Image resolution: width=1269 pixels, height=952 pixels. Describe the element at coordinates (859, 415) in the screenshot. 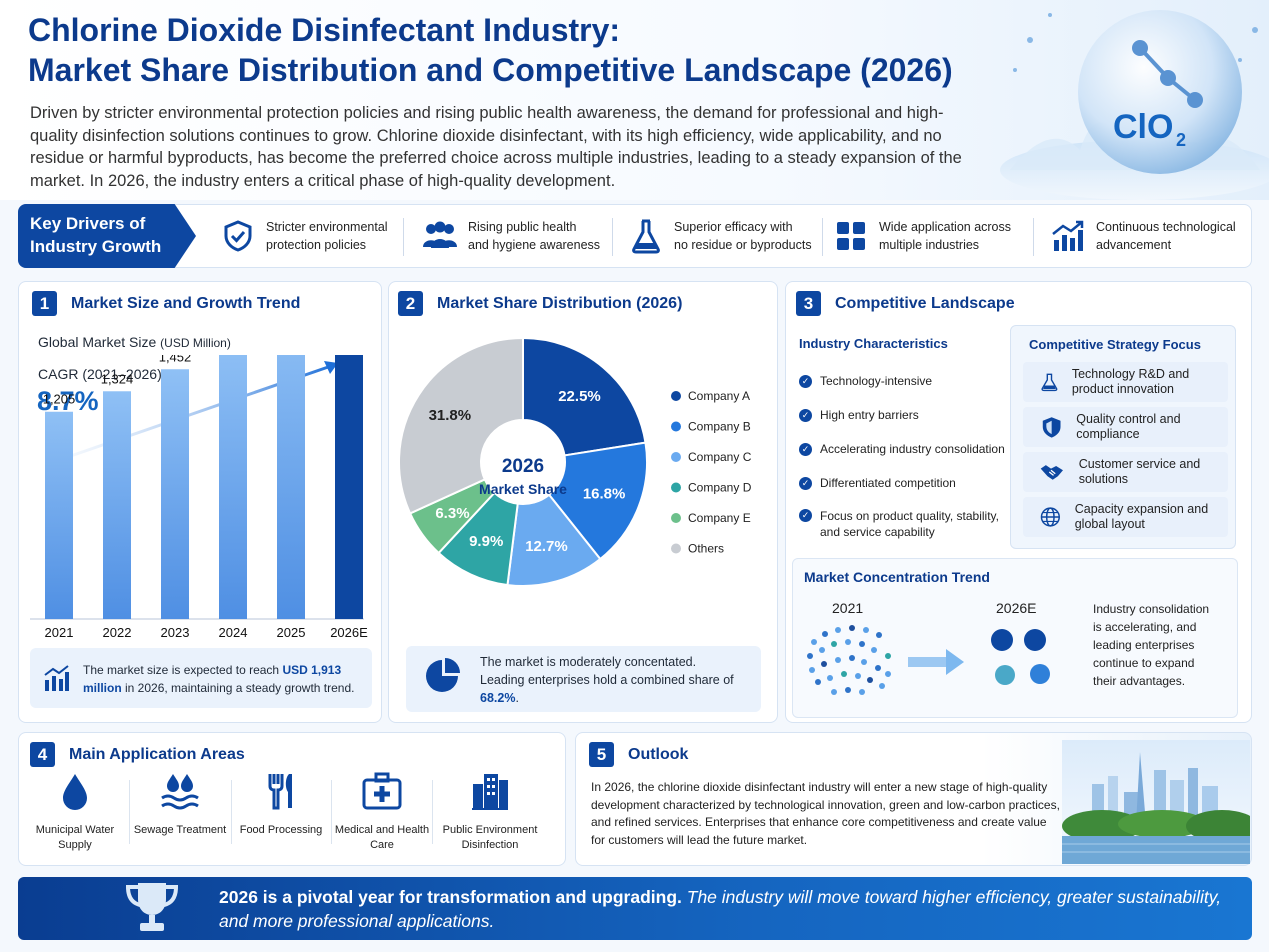

I see `characteristic-item: ✓ High entry barriers` at that location.